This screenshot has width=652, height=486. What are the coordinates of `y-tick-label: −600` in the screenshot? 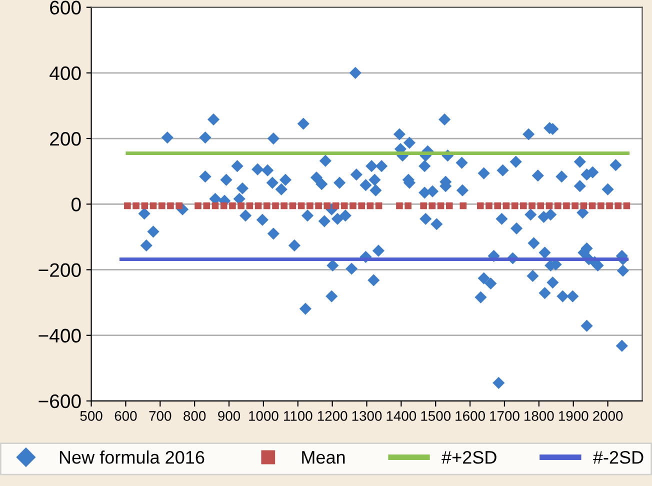 It's located at (59, 401).